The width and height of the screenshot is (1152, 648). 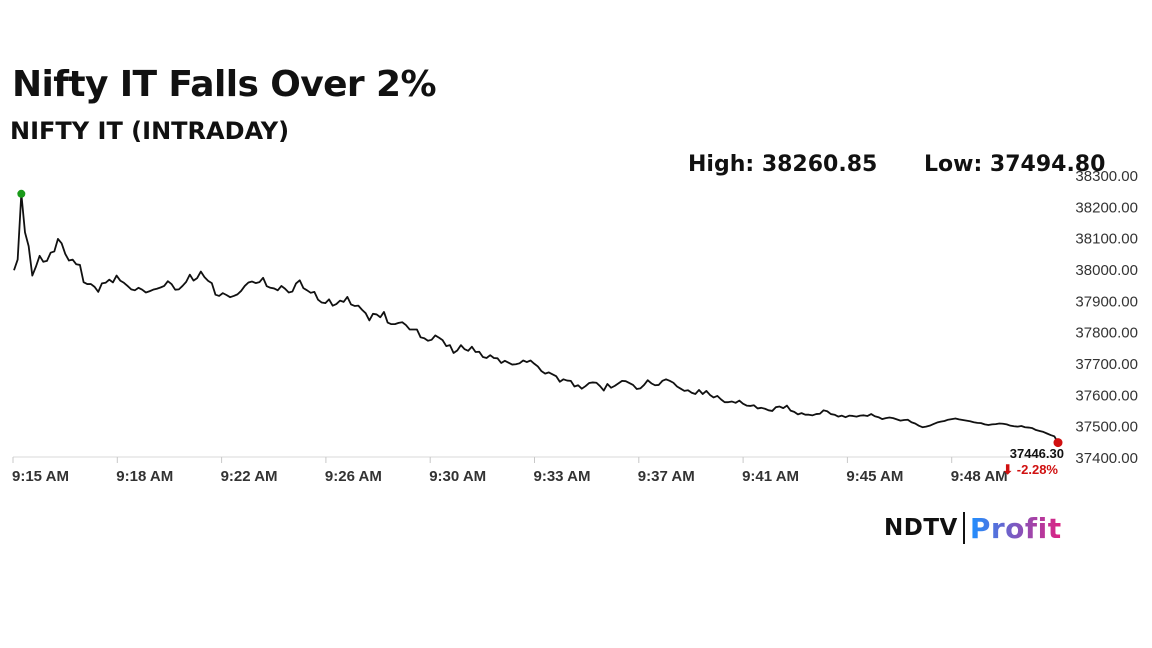 What do you see at coordinates (783, 164) in the screenshot?
I see `high-value: High: 38260.85` at bounding box center [783, 164].